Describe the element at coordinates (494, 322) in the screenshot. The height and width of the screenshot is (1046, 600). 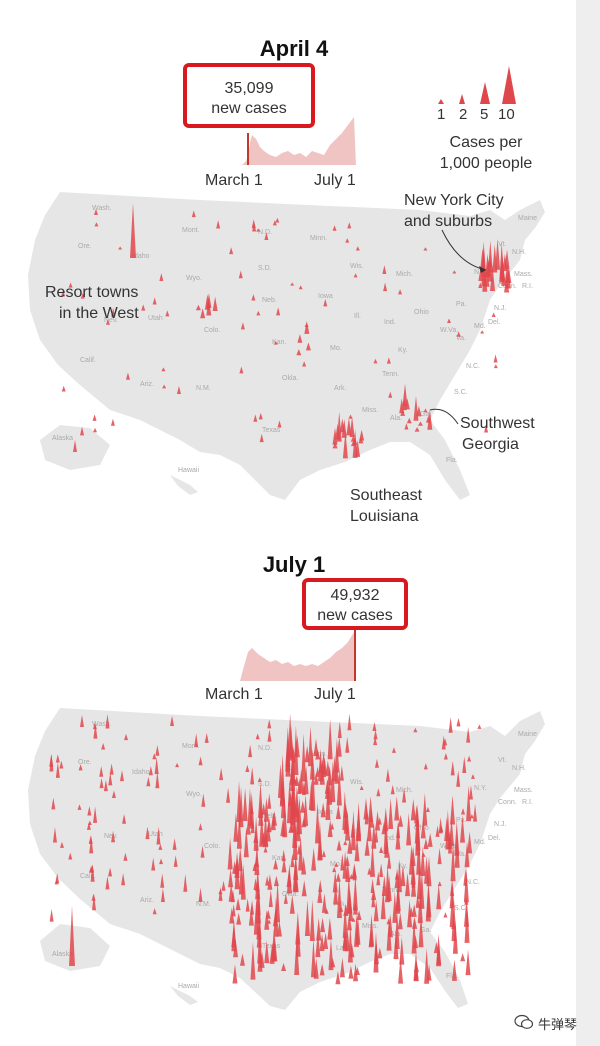
I see `state-label: Del.` at that location.